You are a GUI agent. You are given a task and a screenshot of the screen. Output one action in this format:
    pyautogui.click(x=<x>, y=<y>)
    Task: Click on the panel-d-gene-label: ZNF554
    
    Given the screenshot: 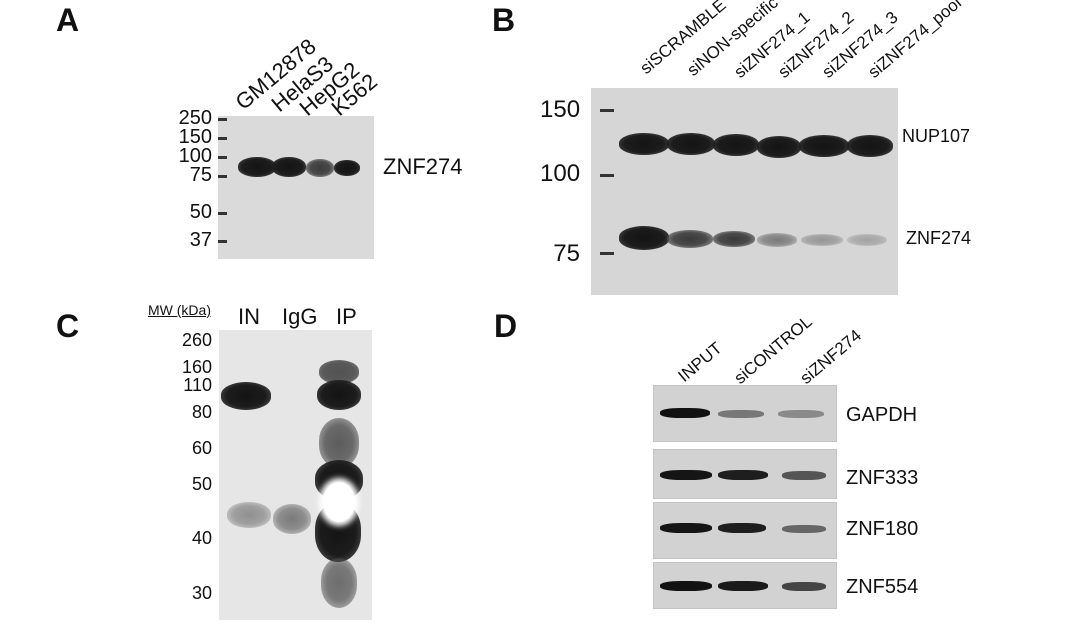 What is the action you would take?
    pyautogui.click(x=882, y=587)
    